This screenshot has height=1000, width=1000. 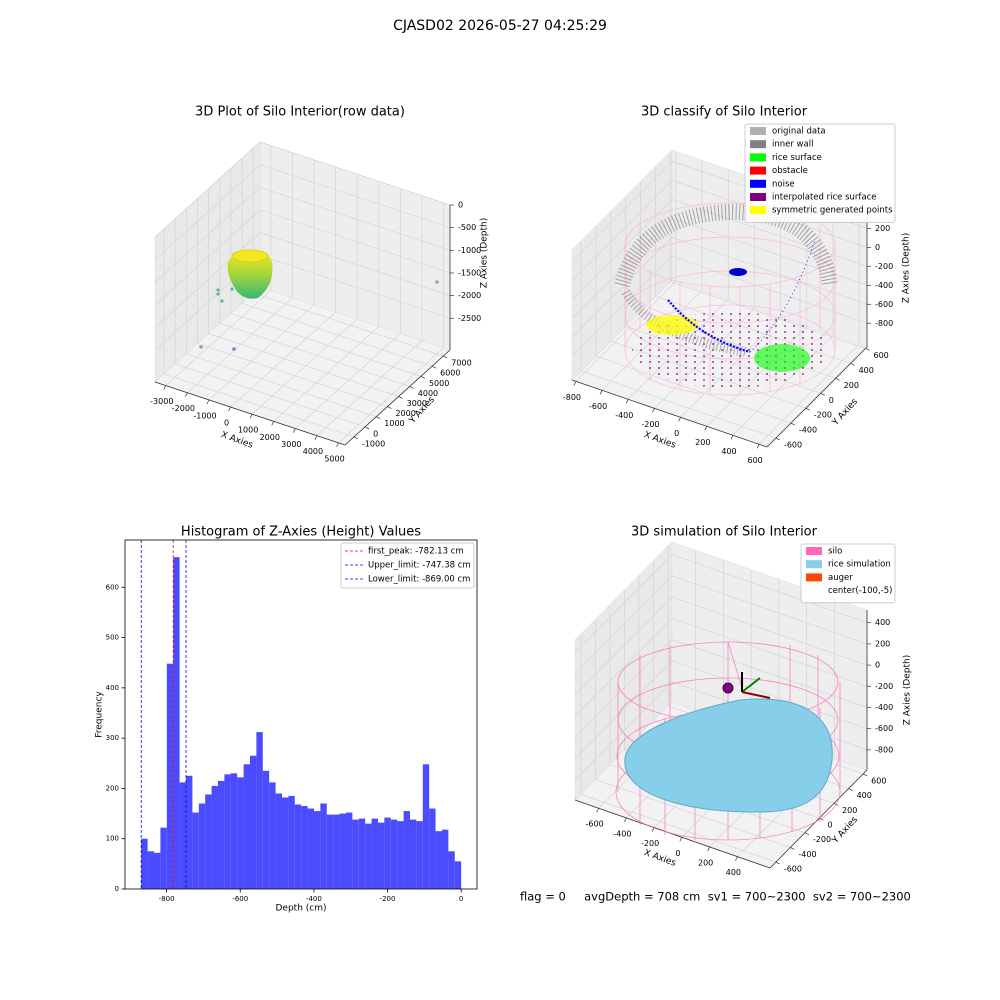 I want to click on figure-title: CJASD02 2026-05-27 04:25:29, so click(x=500, y=26).